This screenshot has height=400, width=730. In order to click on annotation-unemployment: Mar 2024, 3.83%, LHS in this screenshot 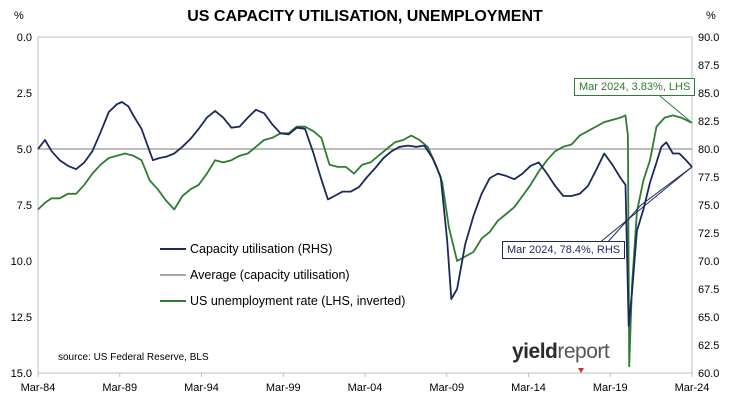, I will do `click(635, 87)`.